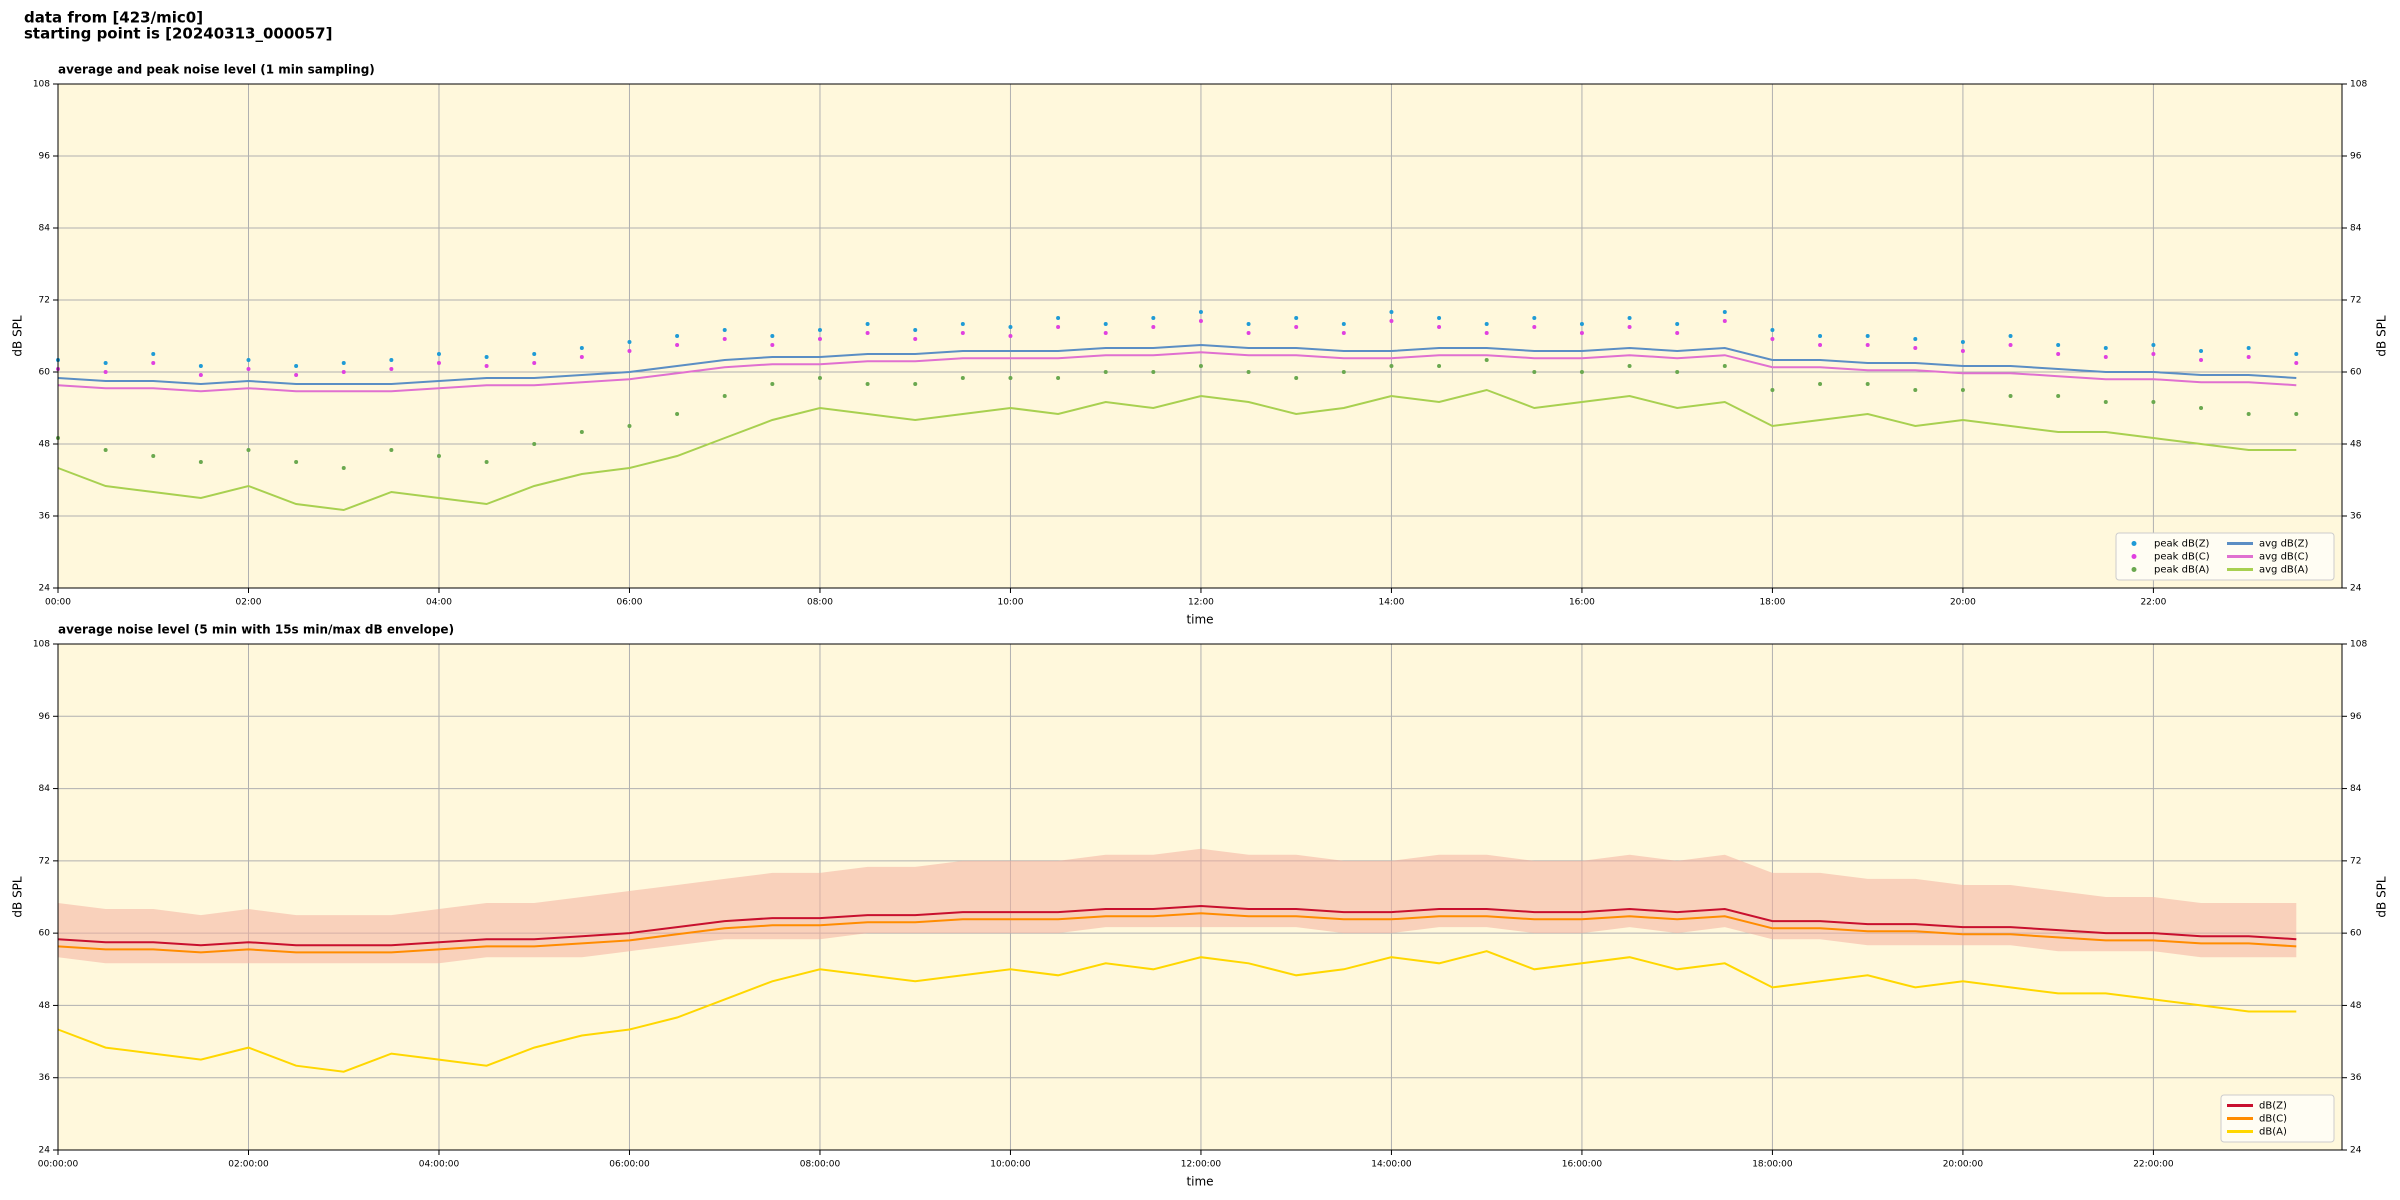  What do you see at coordinates (630, 603) in the screenshot?
I see `x-tick-label: 06:00` at bounding box center [630, 603].